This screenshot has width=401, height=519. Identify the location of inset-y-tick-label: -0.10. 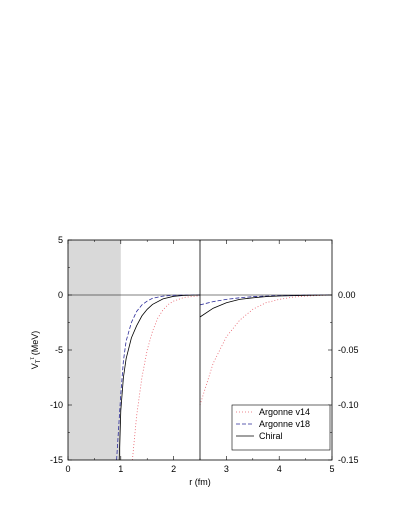
(348, 405).